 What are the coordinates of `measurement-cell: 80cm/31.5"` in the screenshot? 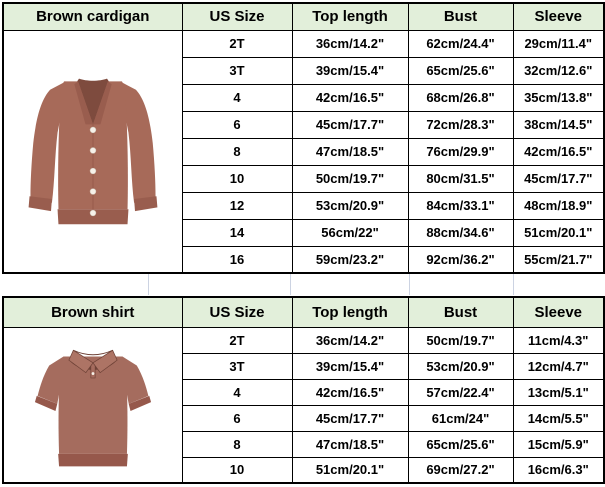 It's located at (460, 178).